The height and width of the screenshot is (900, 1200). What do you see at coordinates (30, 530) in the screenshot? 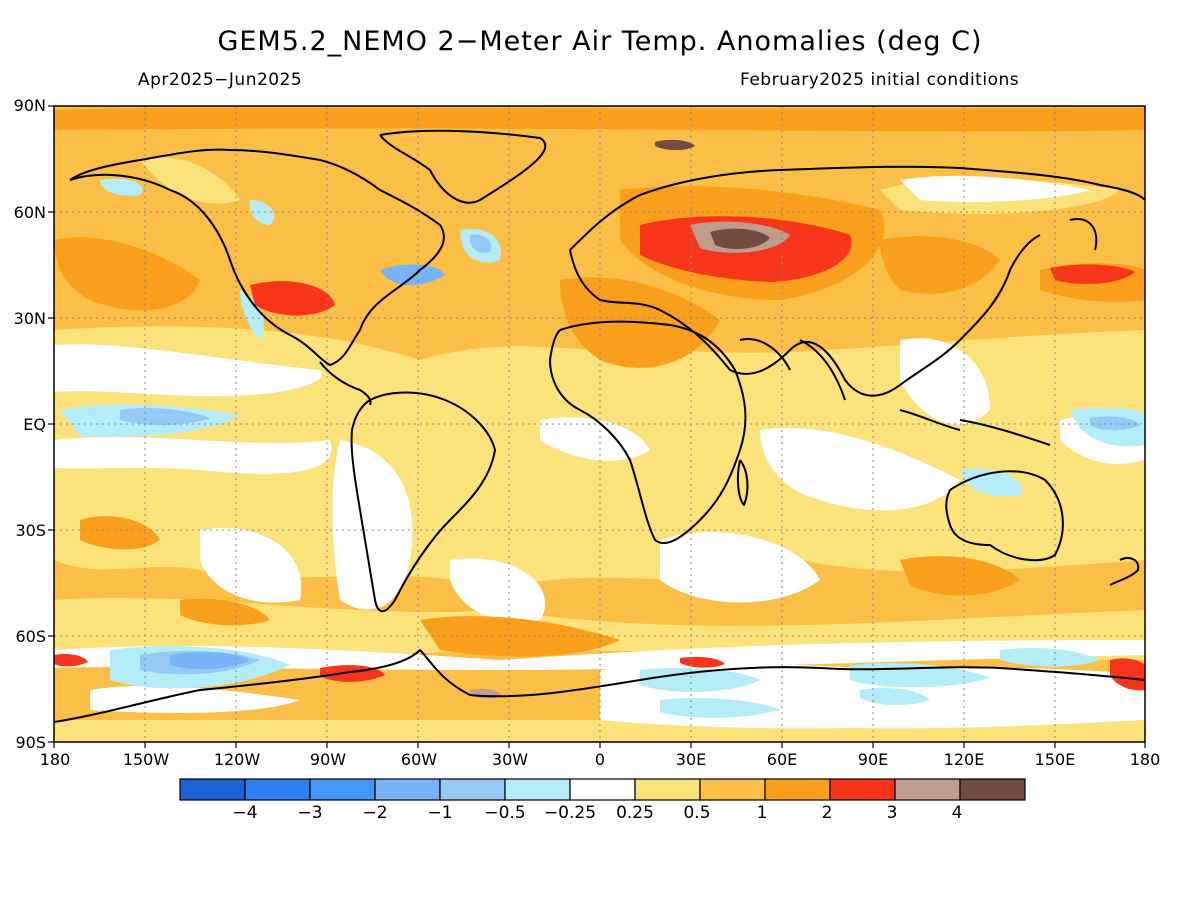
I see `lat-label-30s: 30S` at bounding box center [30, 530].